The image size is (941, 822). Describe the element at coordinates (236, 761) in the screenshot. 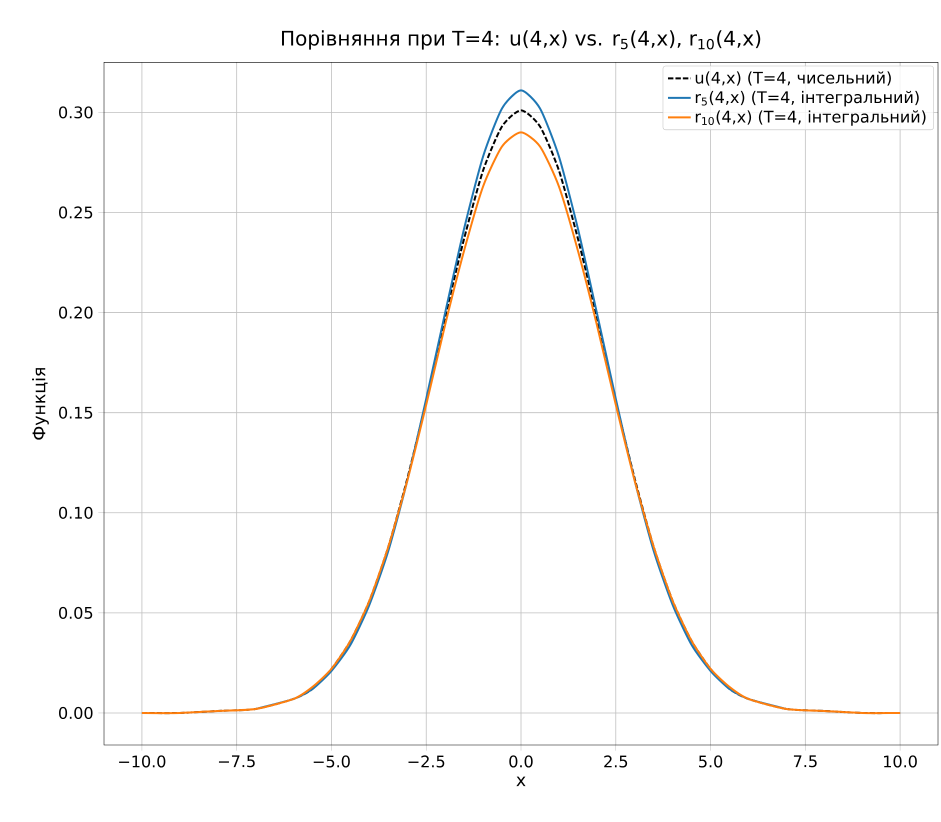

I see `x-tick-label: −7.5` at that location.